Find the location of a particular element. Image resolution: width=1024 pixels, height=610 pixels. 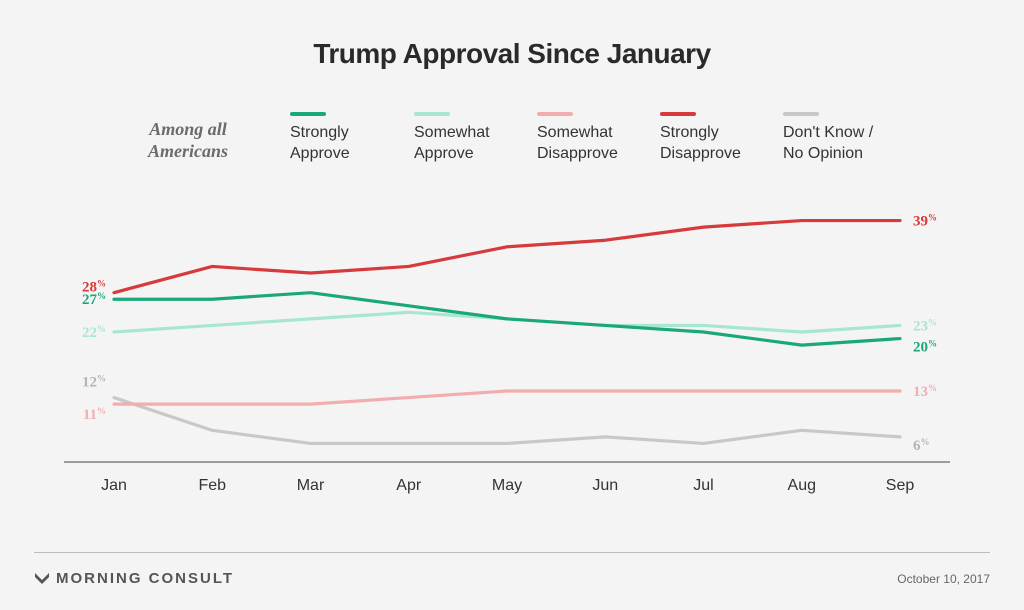

end-value-label: 13% is located at coordinates (925, 391).